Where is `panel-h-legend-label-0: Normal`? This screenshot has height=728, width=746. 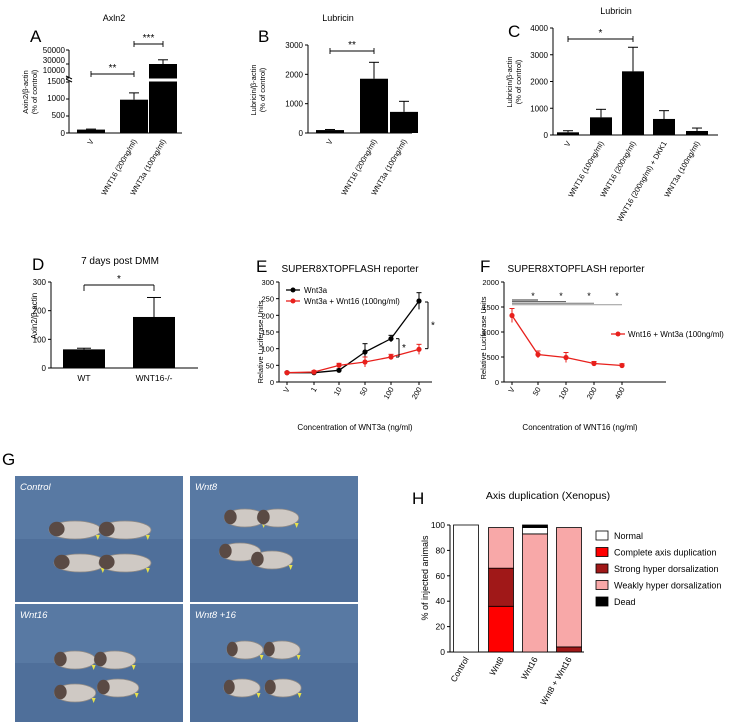 panel-h-legend-label-0: Normal is located at coordinates (628, 536).